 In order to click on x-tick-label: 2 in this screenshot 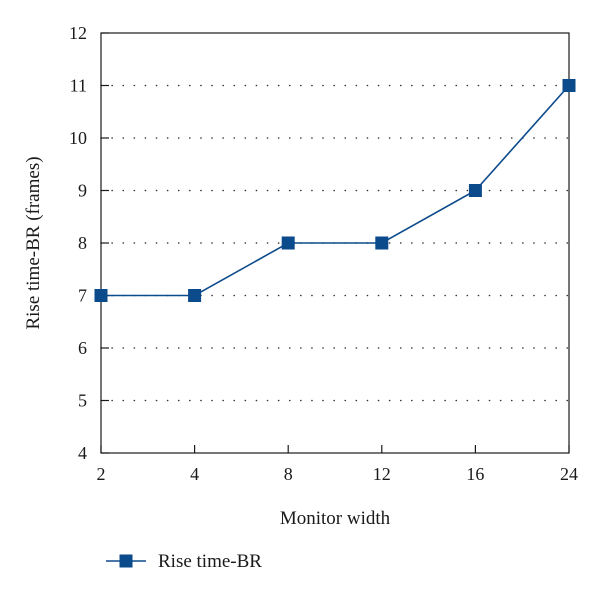, I will do `click(101, 474)`.